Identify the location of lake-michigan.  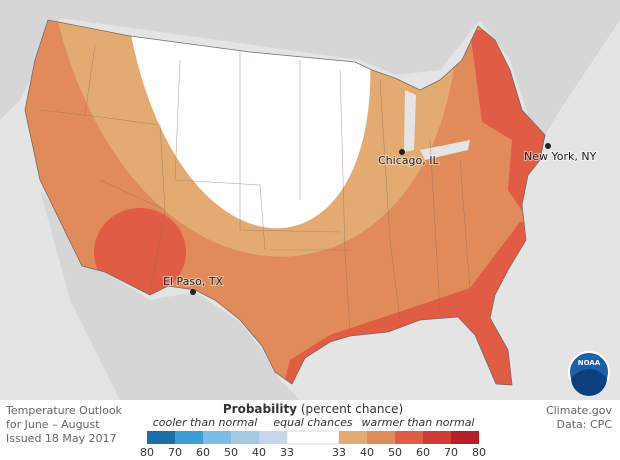
(410, 121).